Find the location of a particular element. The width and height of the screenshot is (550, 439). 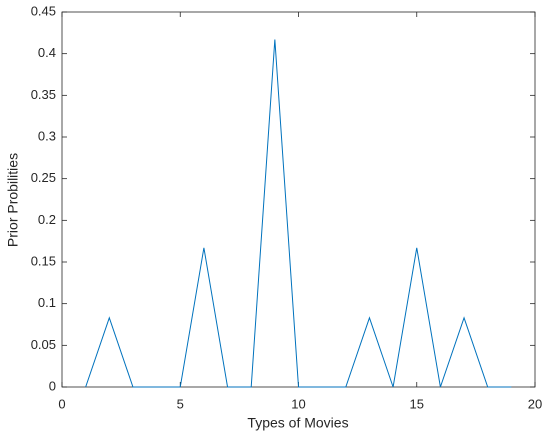

y-tick-label: 0.3 is located at coordinates (47, 135).